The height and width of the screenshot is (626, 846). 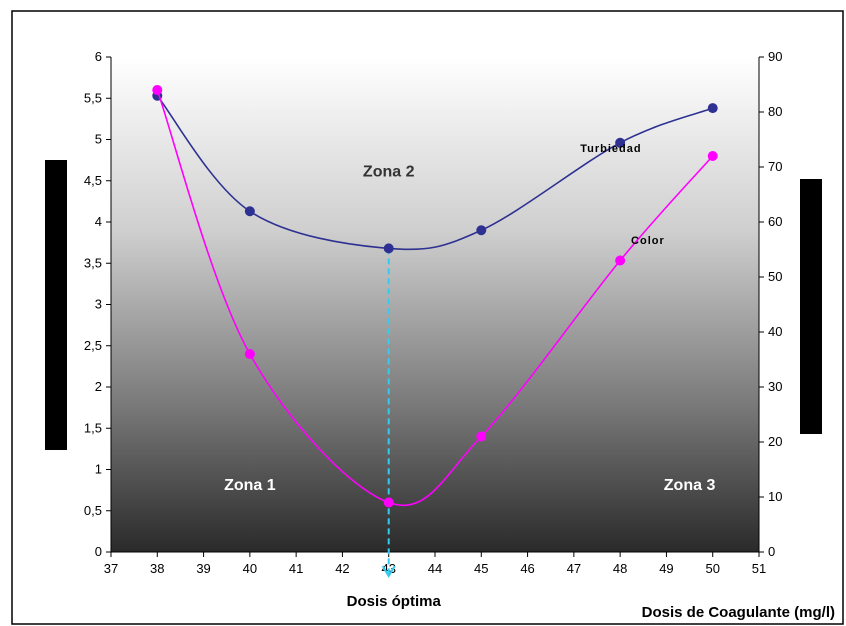 What do you see at coordinates (771, 551) in the screenshot?
I see `right-tick-label: 0` at bounding box center [771, 551].